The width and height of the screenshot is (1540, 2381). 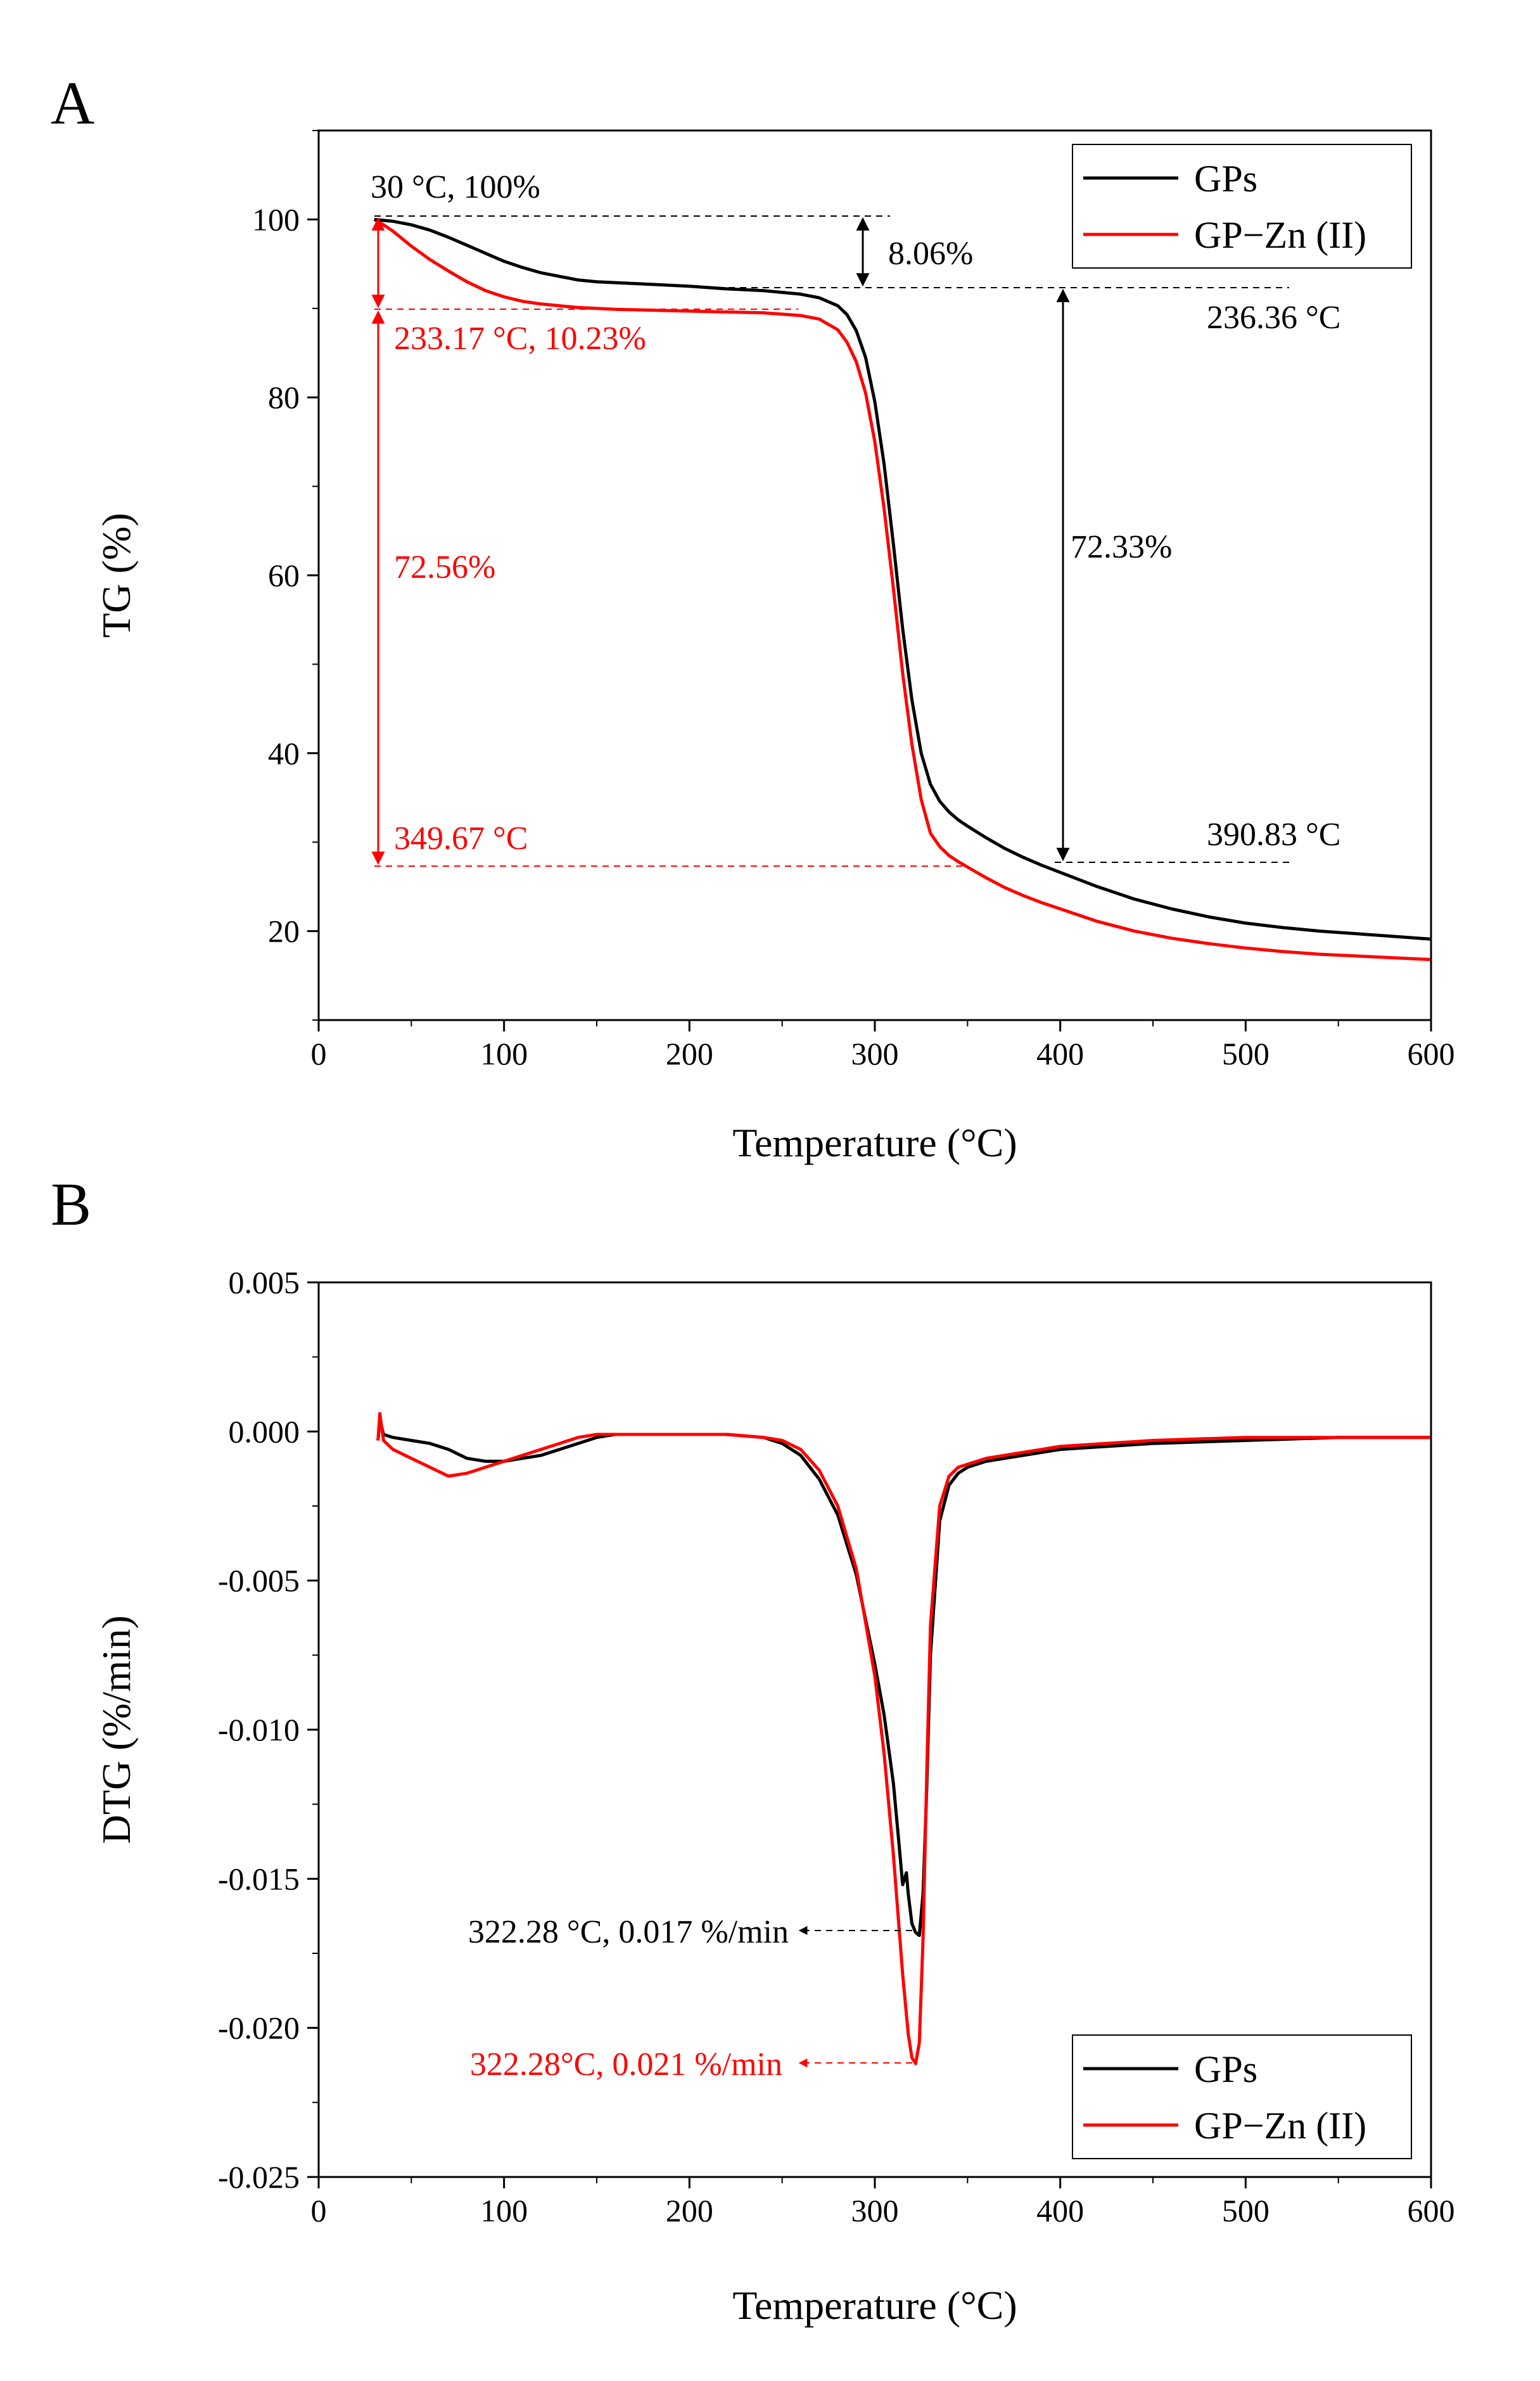 What do you see at coordinates (116, 1730) in the screenshot?
I see `panel-b-y-axis-title: DTG (%/min)` at bounding box center [116, 1730].